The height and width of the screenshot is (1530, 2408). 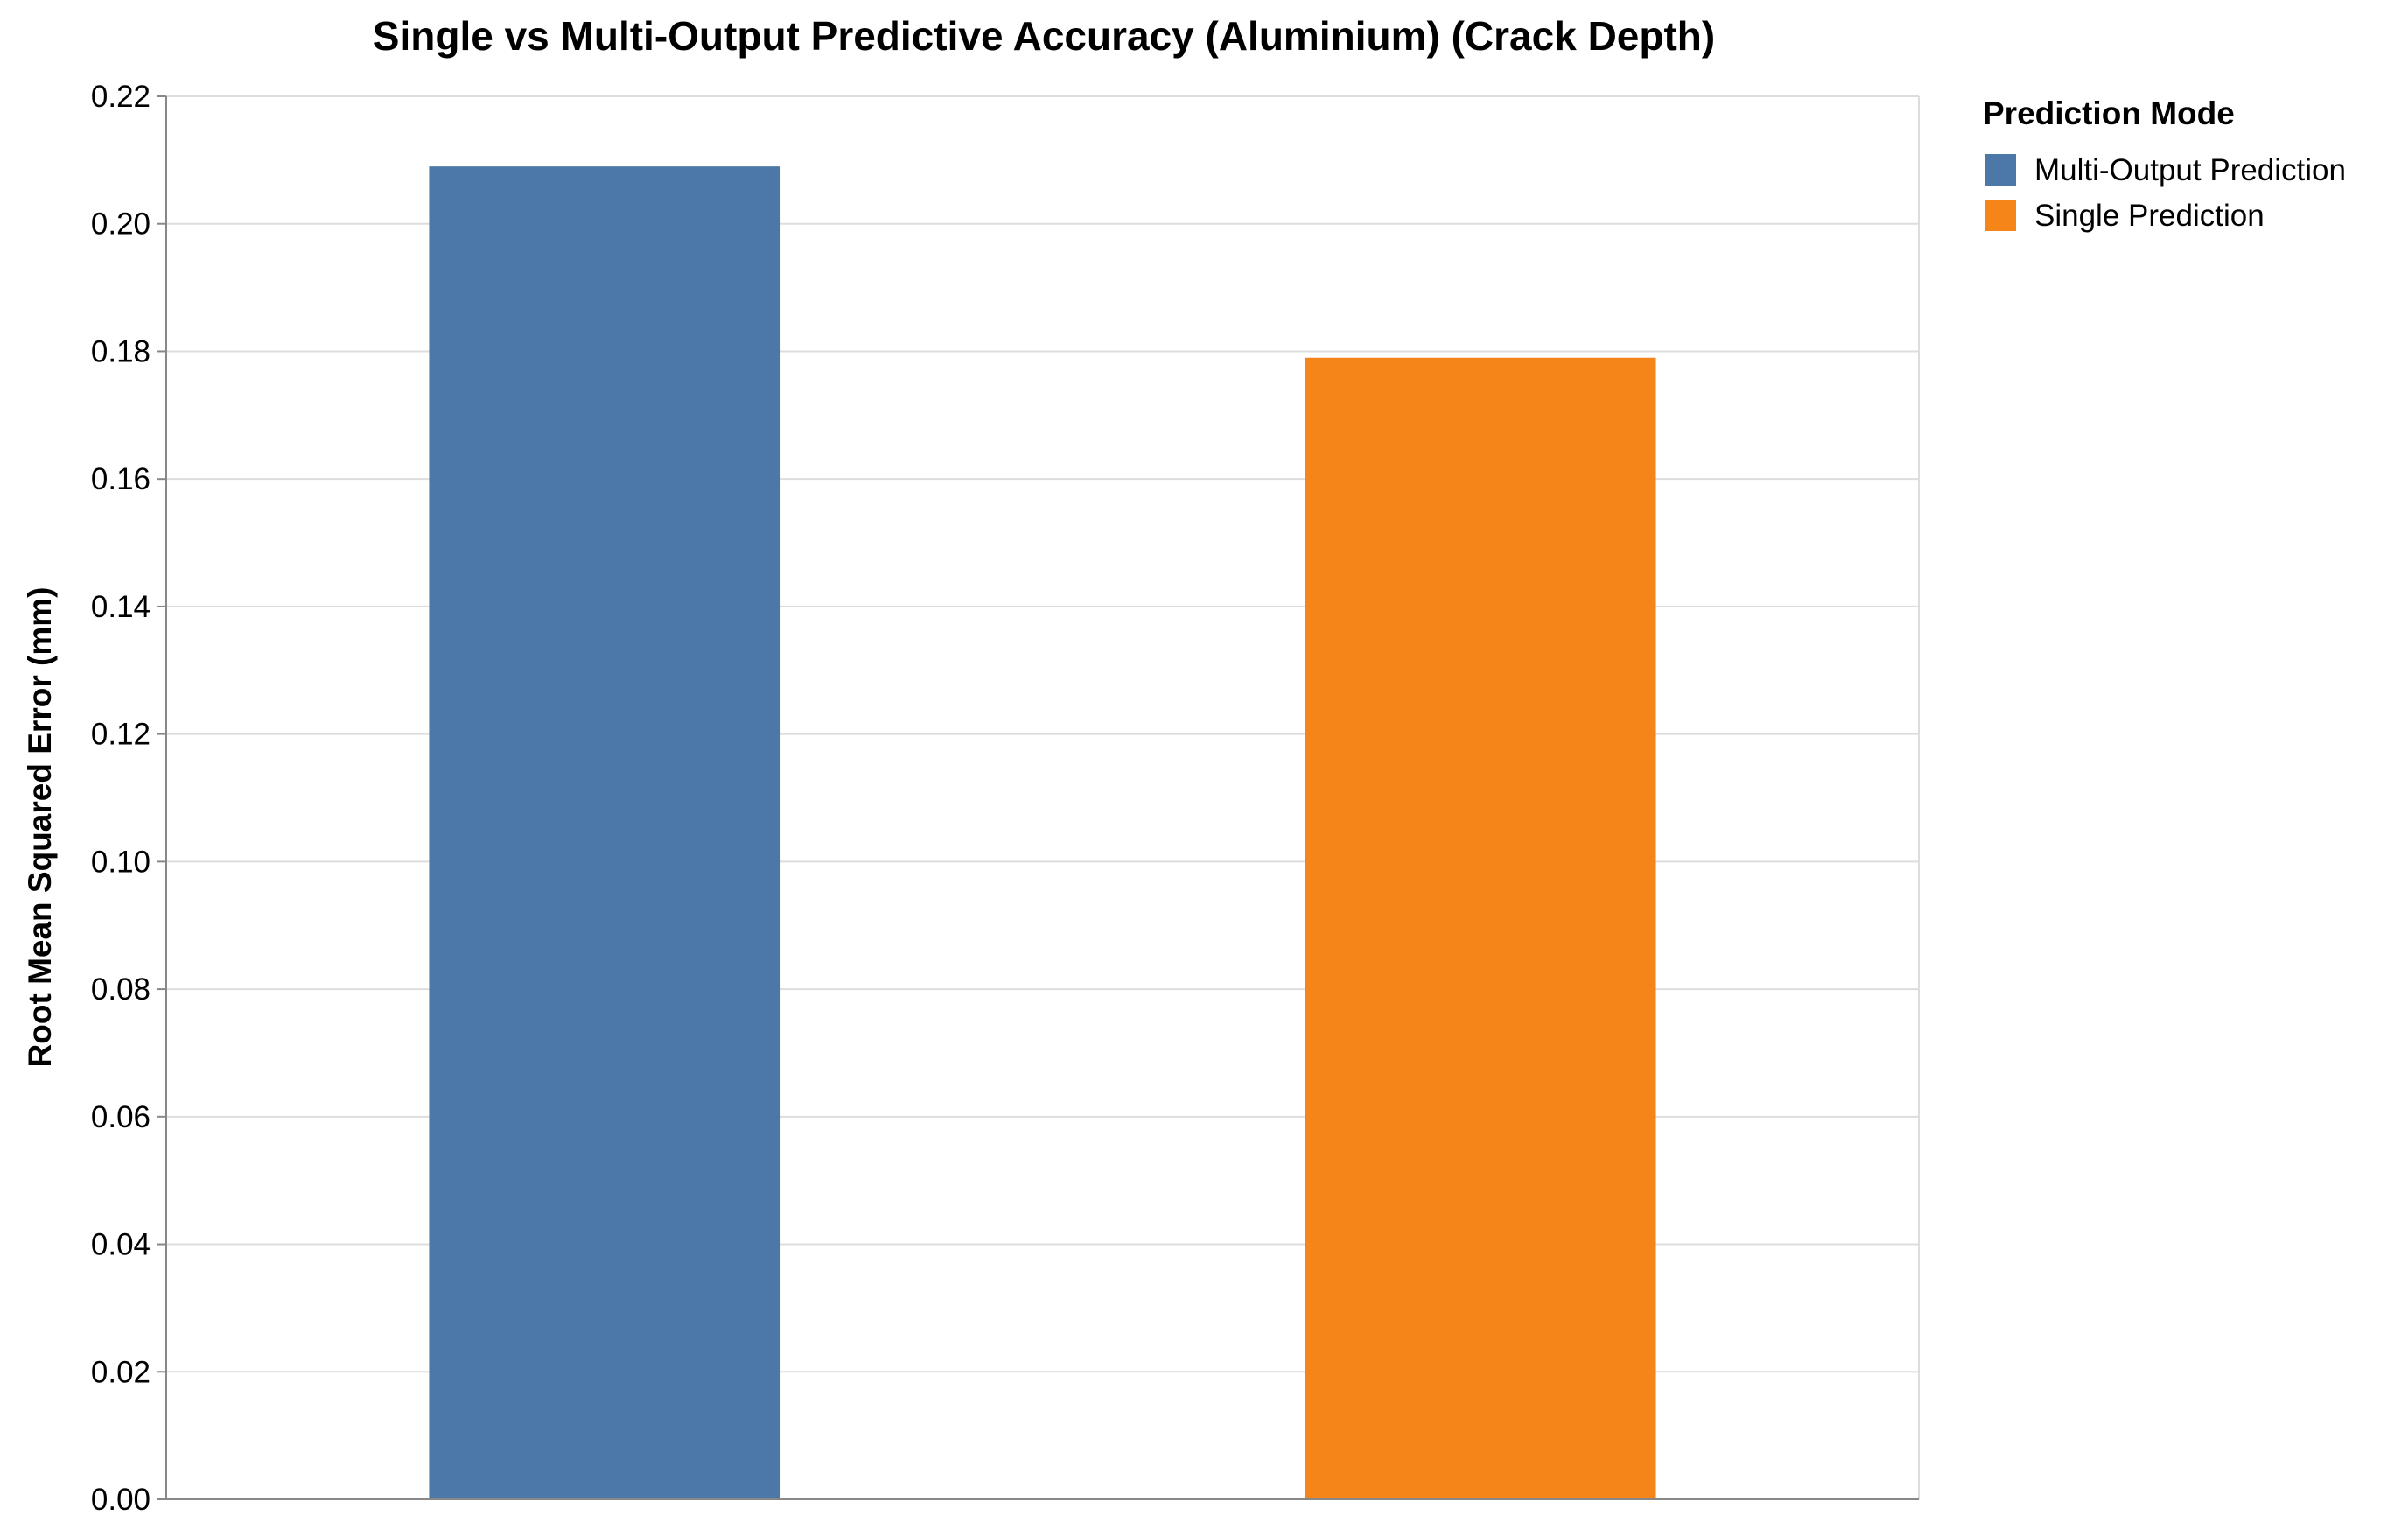 What do you see at coordinates (40, 827) in the screenshot?
I see `y-axis-title: Root Mean Squared Error (mm)` at bounding box center [40, 827].